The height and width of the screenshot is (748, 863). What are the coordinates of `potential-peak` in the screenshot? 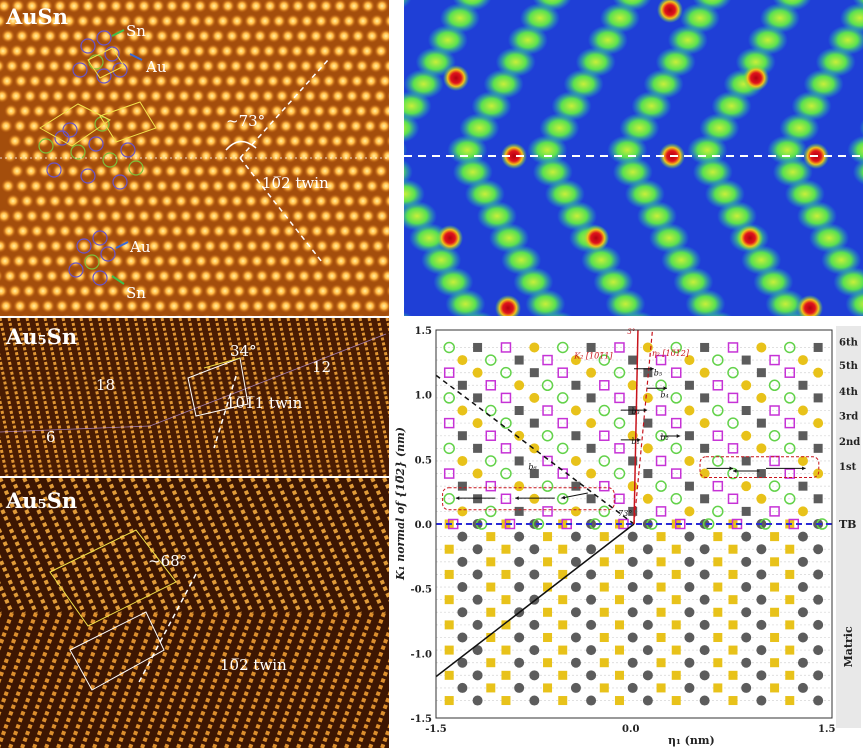 It's located at (670, 11).